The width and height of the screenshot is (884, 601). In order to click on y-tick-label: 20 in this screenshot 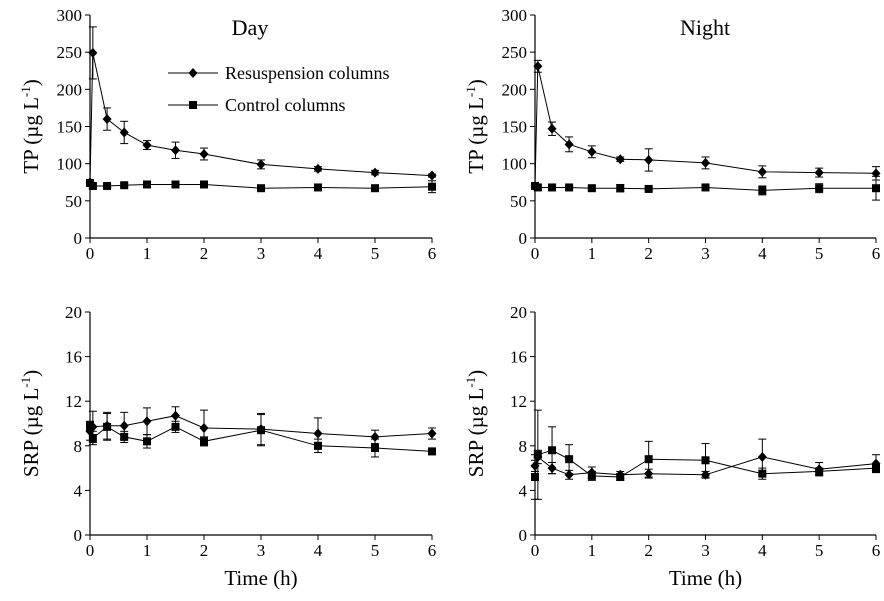, I will do `click(73, 312)`.